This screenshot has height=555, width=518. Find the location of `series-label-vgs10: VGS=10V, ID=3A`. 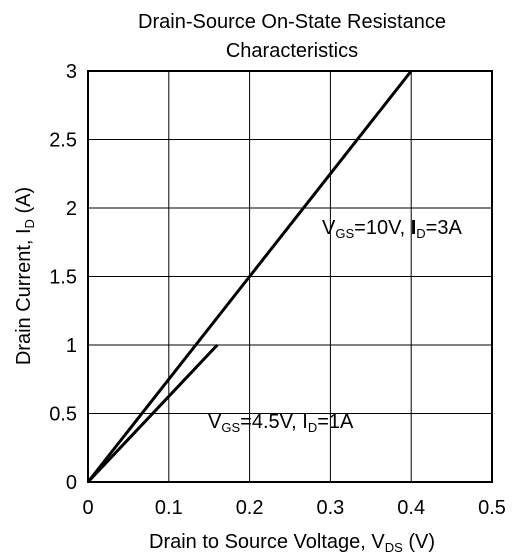

series-label-vgs10: VGS=10V, ID=3A is located at coordinates (392, 229).